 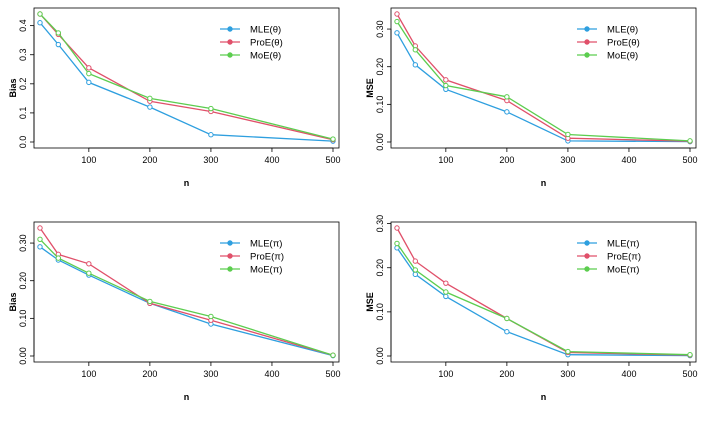 What do you see at coordinates (23, 142) in the screenshot?
I see `y-tick-label: 0.0` at bounding box center [23, 142].